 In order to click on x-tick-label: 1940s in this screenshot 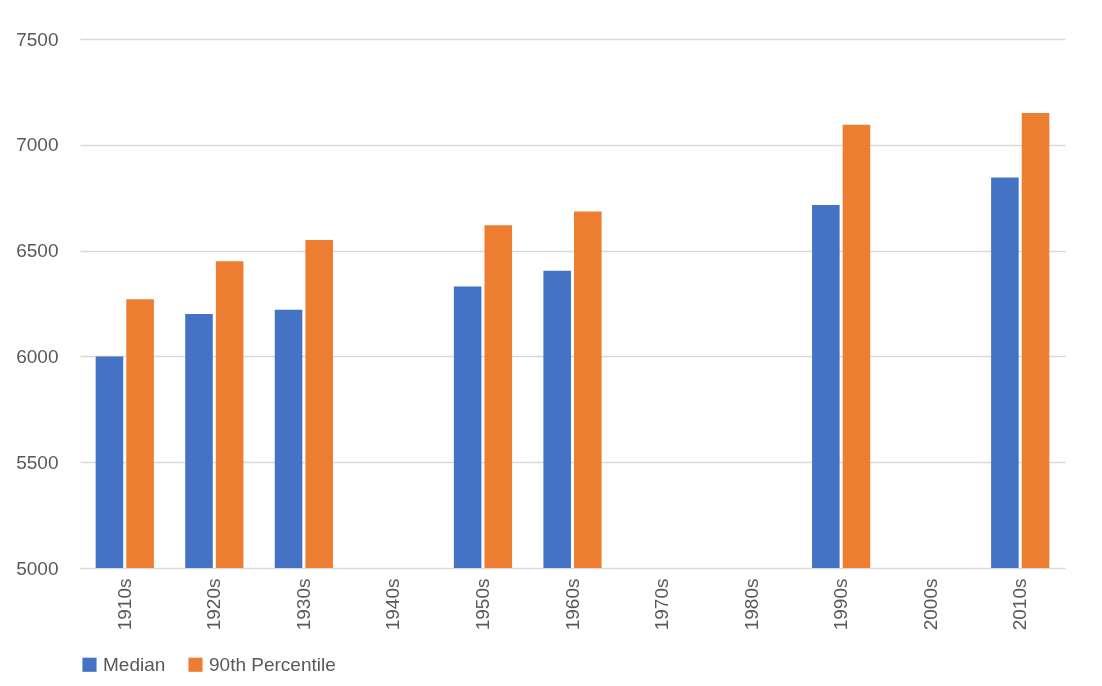, I will do `click(393, 604)`.